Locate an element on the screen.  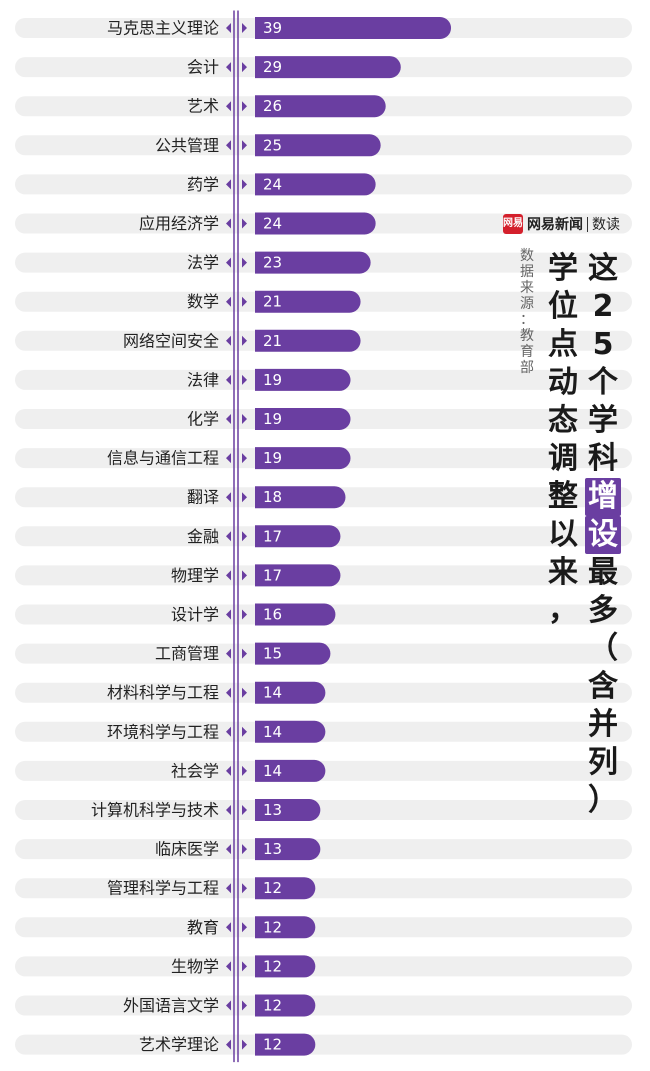
category-label: 临床医学 is located at coordinates (187, 849).